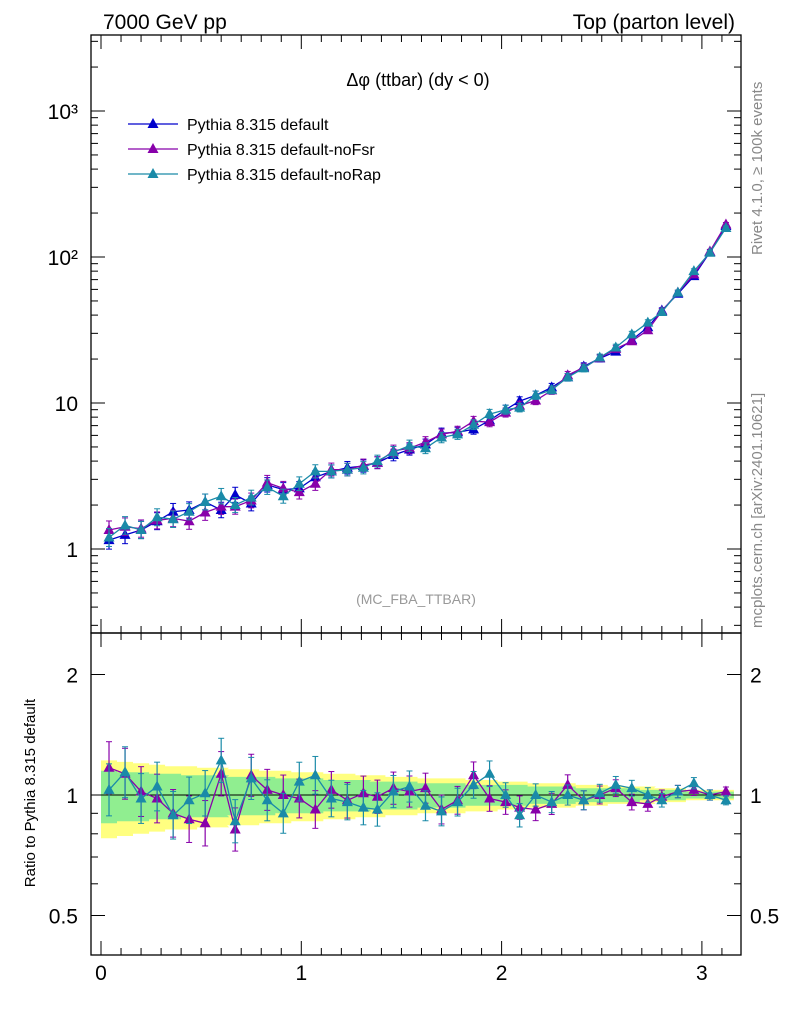  Describe the element at coordinates (30, 792) in the screenshot. I see `ratio-ylabel: Ratio to Pythia 8.315 default` at that location.